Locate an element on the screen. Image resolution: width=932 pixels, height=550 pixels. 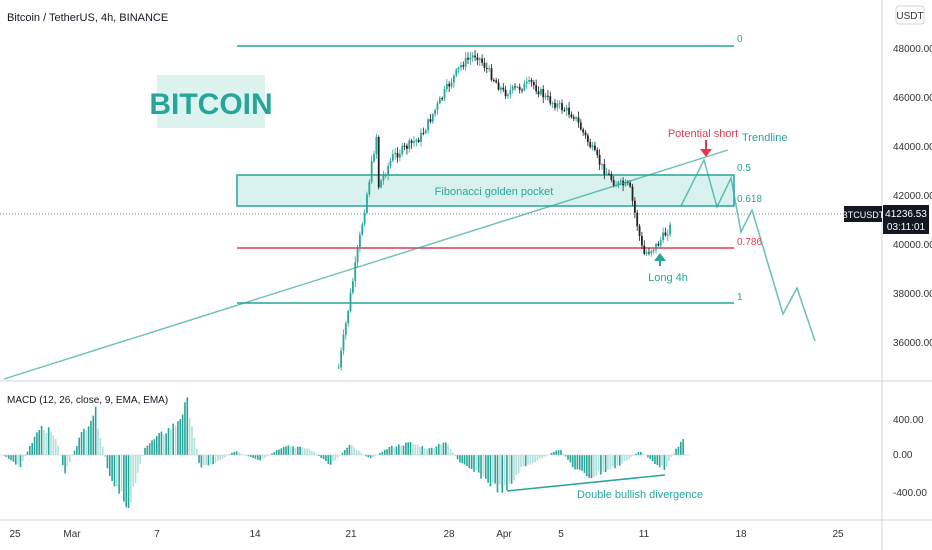
price-tick: 46000.00 is located at coordinates (912, 98).